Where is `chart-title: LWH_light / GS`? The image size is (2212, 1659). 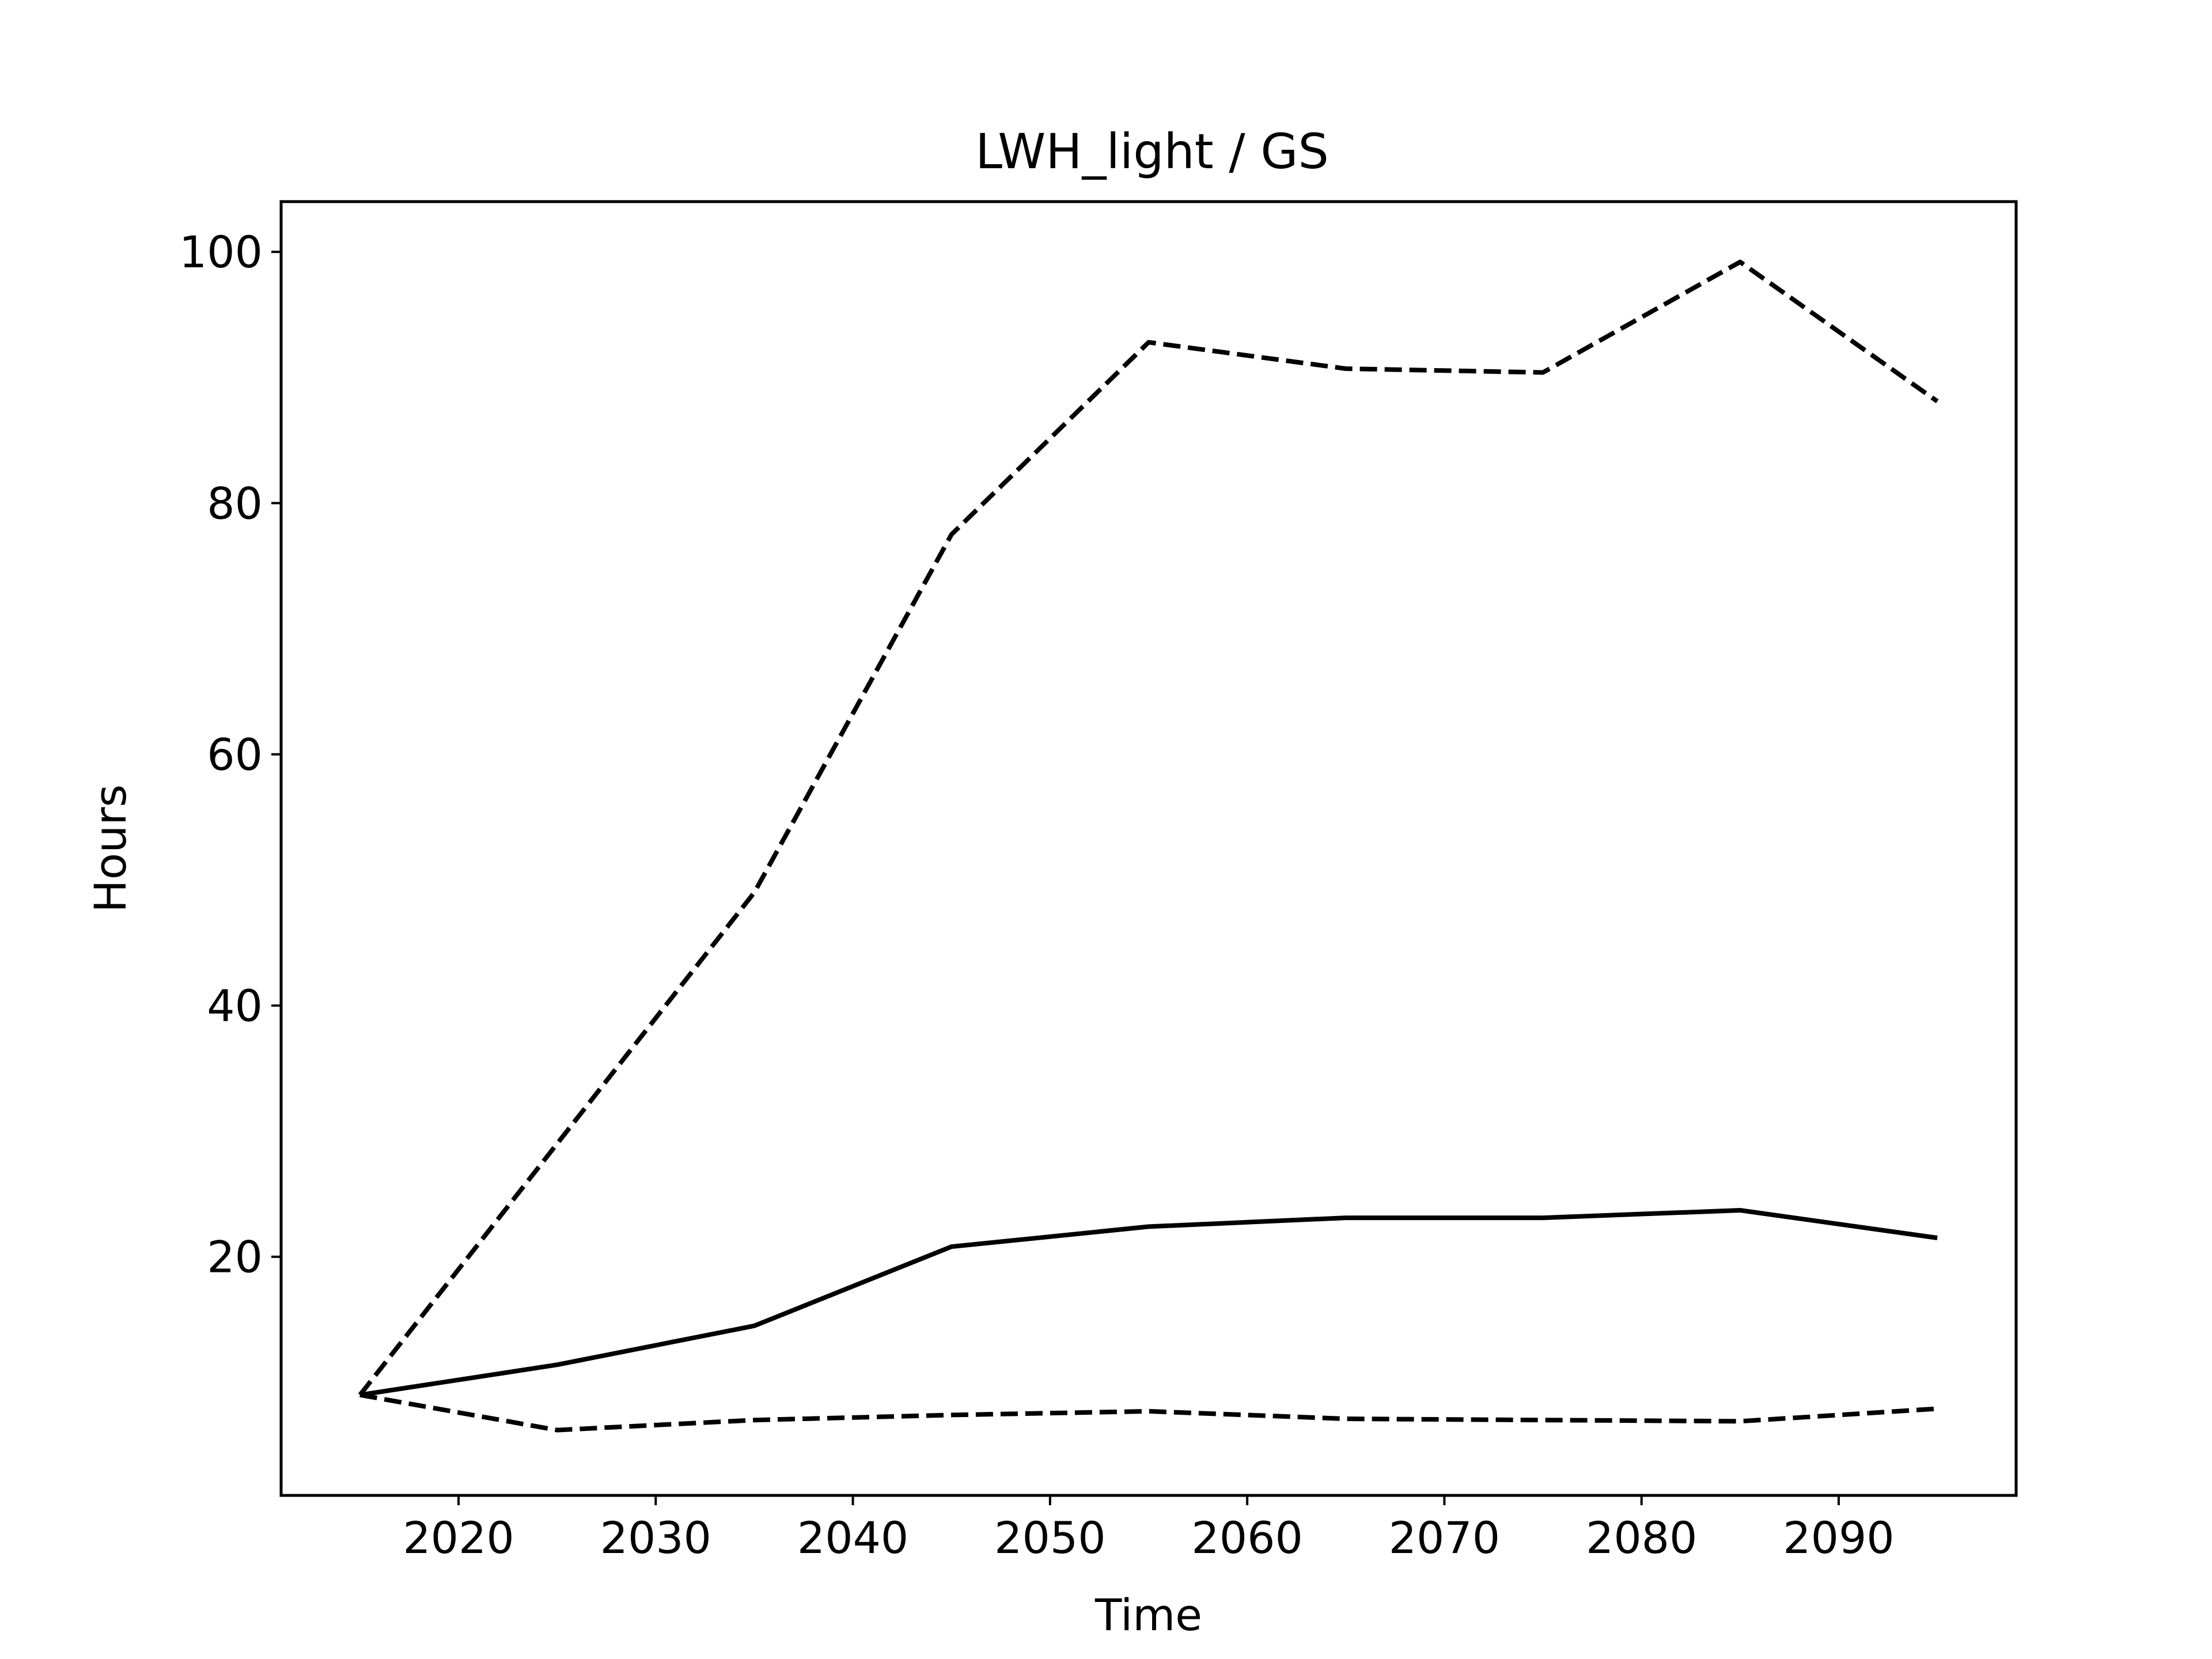
chart-title: LWH_light / GS is located at coordinates (1152, 151).